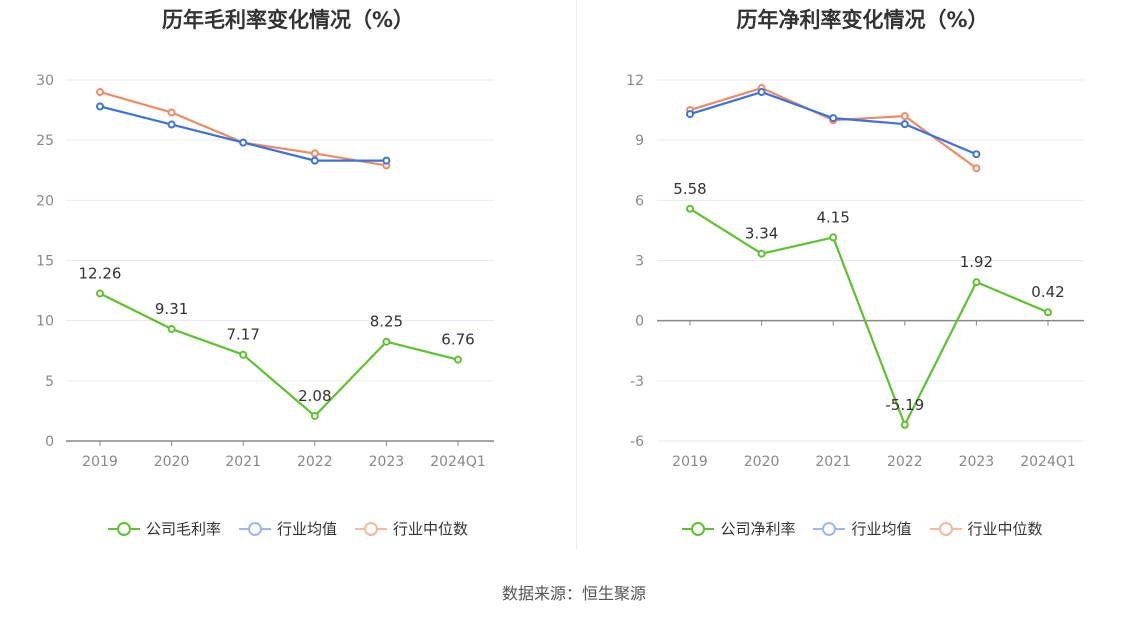  What do you see at coordinates (904, 405) in the screenshot?
I see `data-label: -5.19` at bounding box center [904, 405].